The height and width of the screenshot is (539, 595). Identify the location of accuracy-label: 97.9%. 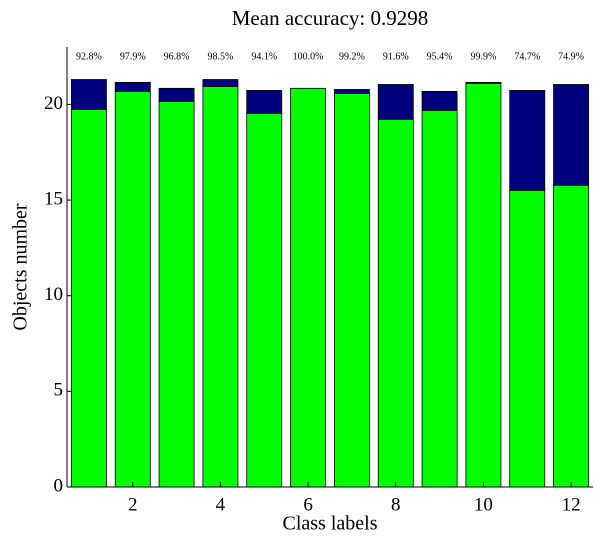
(133, 56).